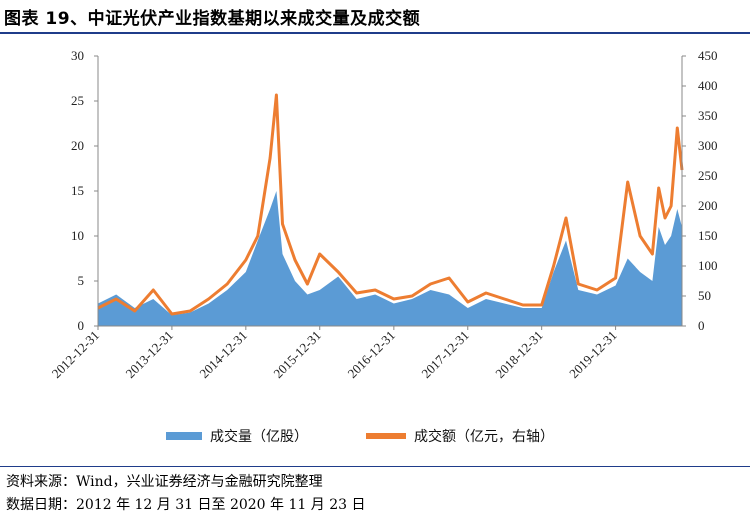  I want to click on footer-divider, so click(375, 466).